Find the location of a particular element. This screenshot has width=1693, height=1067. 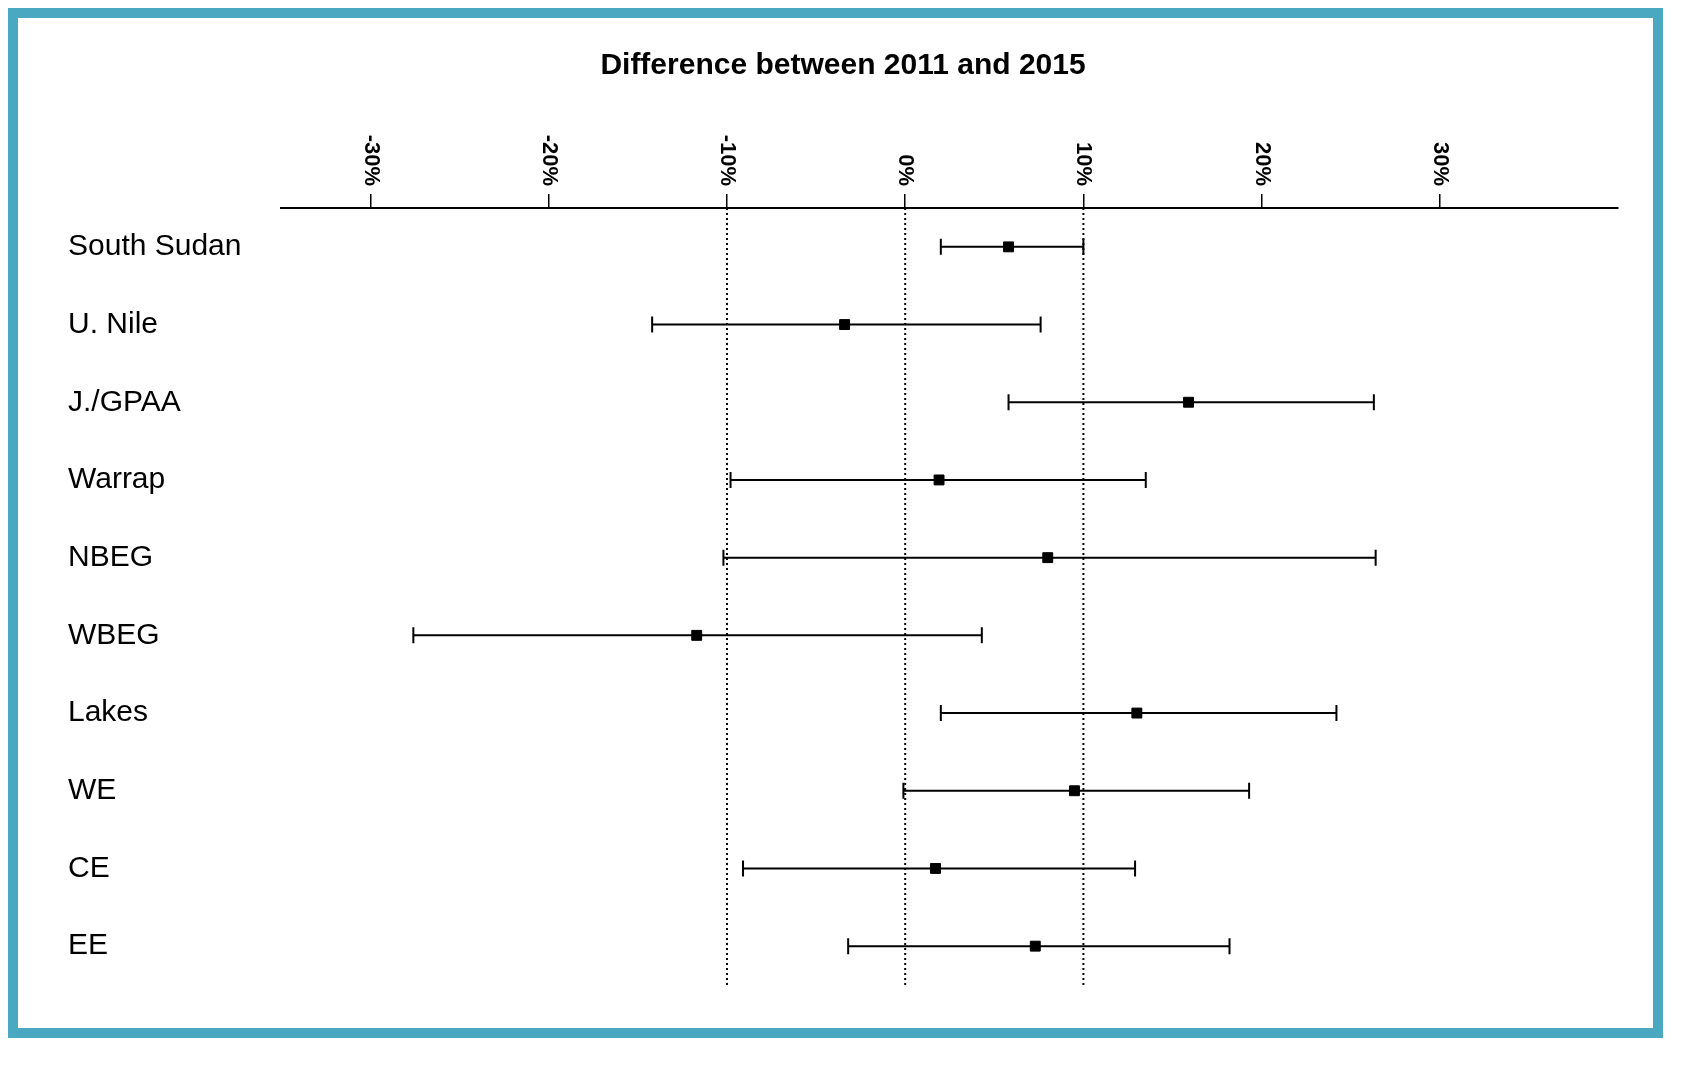

chart-title: Difference between 2011 and 2015 is located at coordinates (843, 64).